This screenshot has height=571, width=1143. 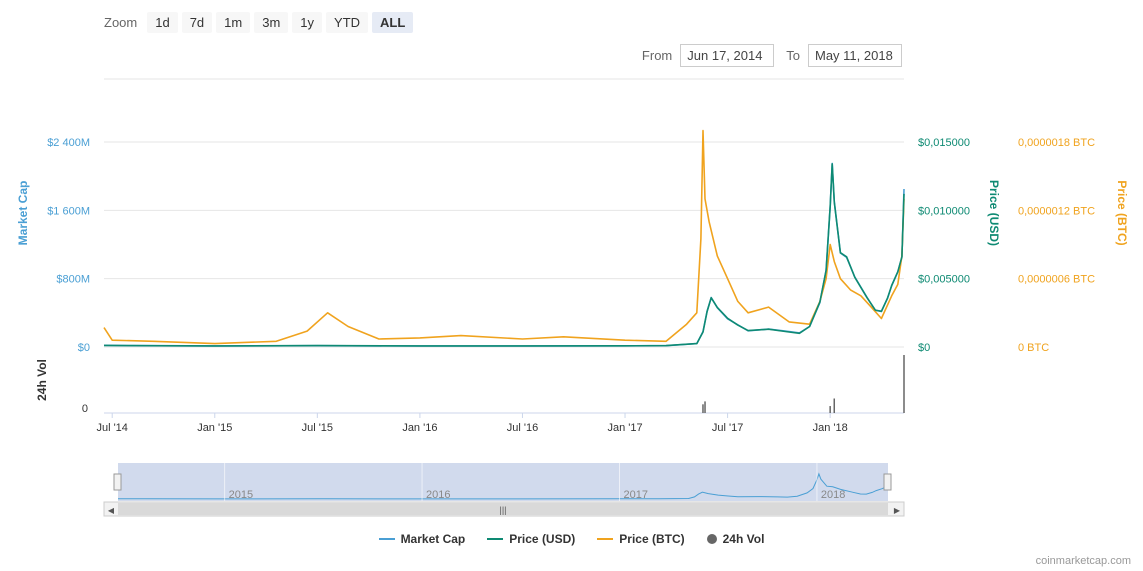 What do you see at coordinates (42, 380) in the screenshot?
I see `volume-axis-title: 24h Vol` at bounding box center [42, 380].